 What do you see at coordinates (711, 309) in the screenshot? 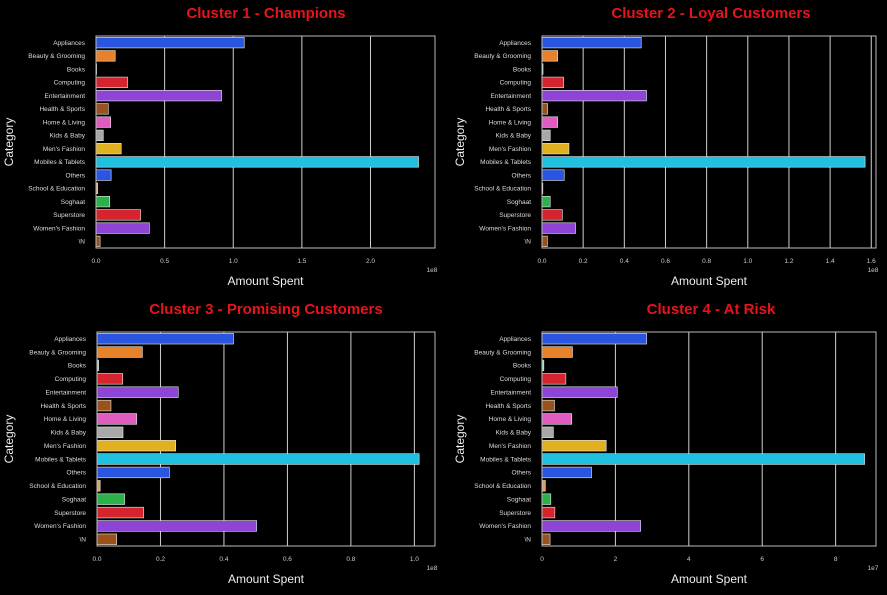
I see `chart-title: Cluster 4 - At Risk` at bounding box center [711, 309].